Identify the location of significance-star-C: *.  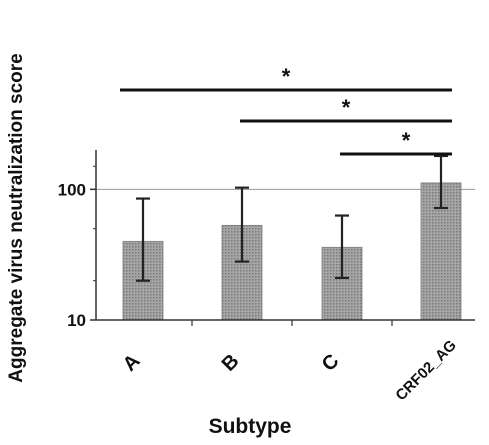
(406, 140).